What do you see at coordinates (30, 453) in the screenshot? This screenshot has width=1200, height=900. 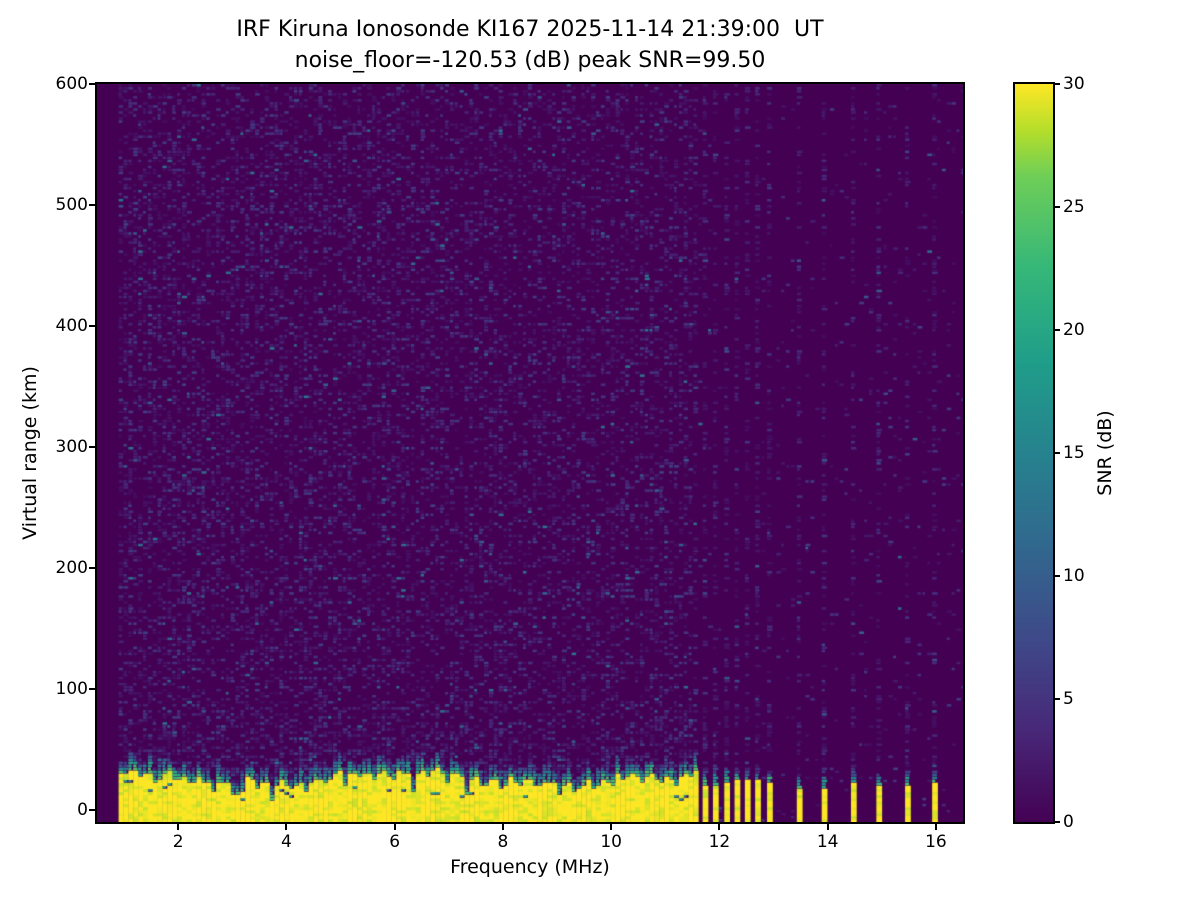 I see `y-axis-label: Virtual range (km)` at bounding box center [30, 453].